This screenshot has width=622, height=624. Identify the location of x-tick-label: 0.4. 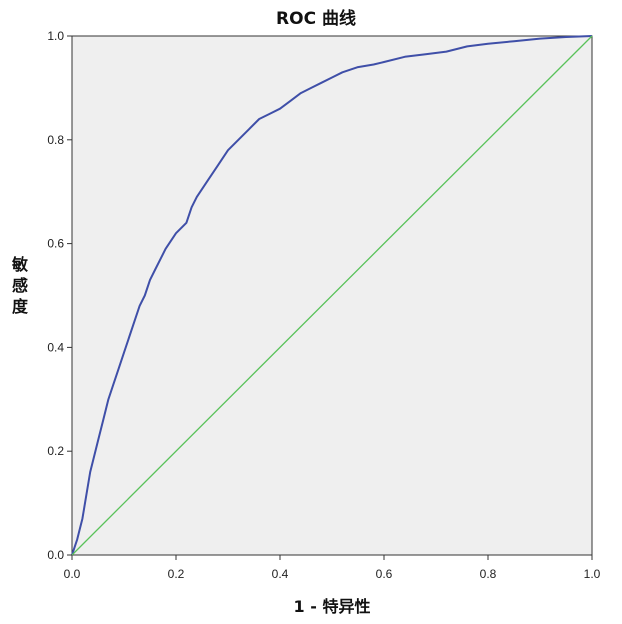
(280, 574).